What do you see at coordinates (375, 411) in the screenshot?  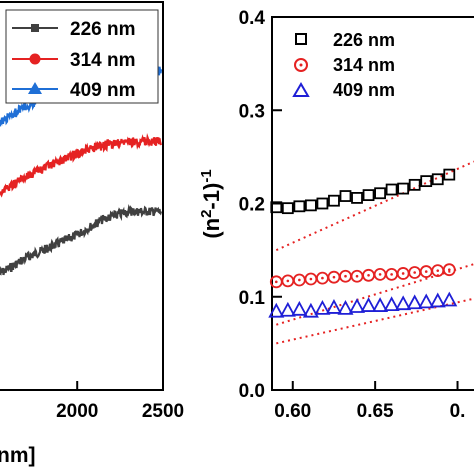 I see `right-x-tick-label: 0.65` at bounding box center [375, 411].